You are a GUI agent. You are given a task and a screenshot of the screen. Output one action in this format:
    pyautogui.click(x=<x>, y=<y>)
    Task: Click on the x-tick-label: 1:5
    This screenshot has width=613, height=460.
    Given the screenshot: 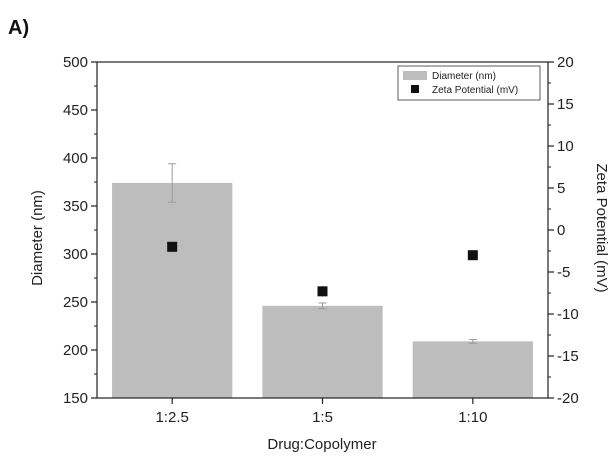 What is the action you would take?
    pyautogui.click(x=322, y=417)
    